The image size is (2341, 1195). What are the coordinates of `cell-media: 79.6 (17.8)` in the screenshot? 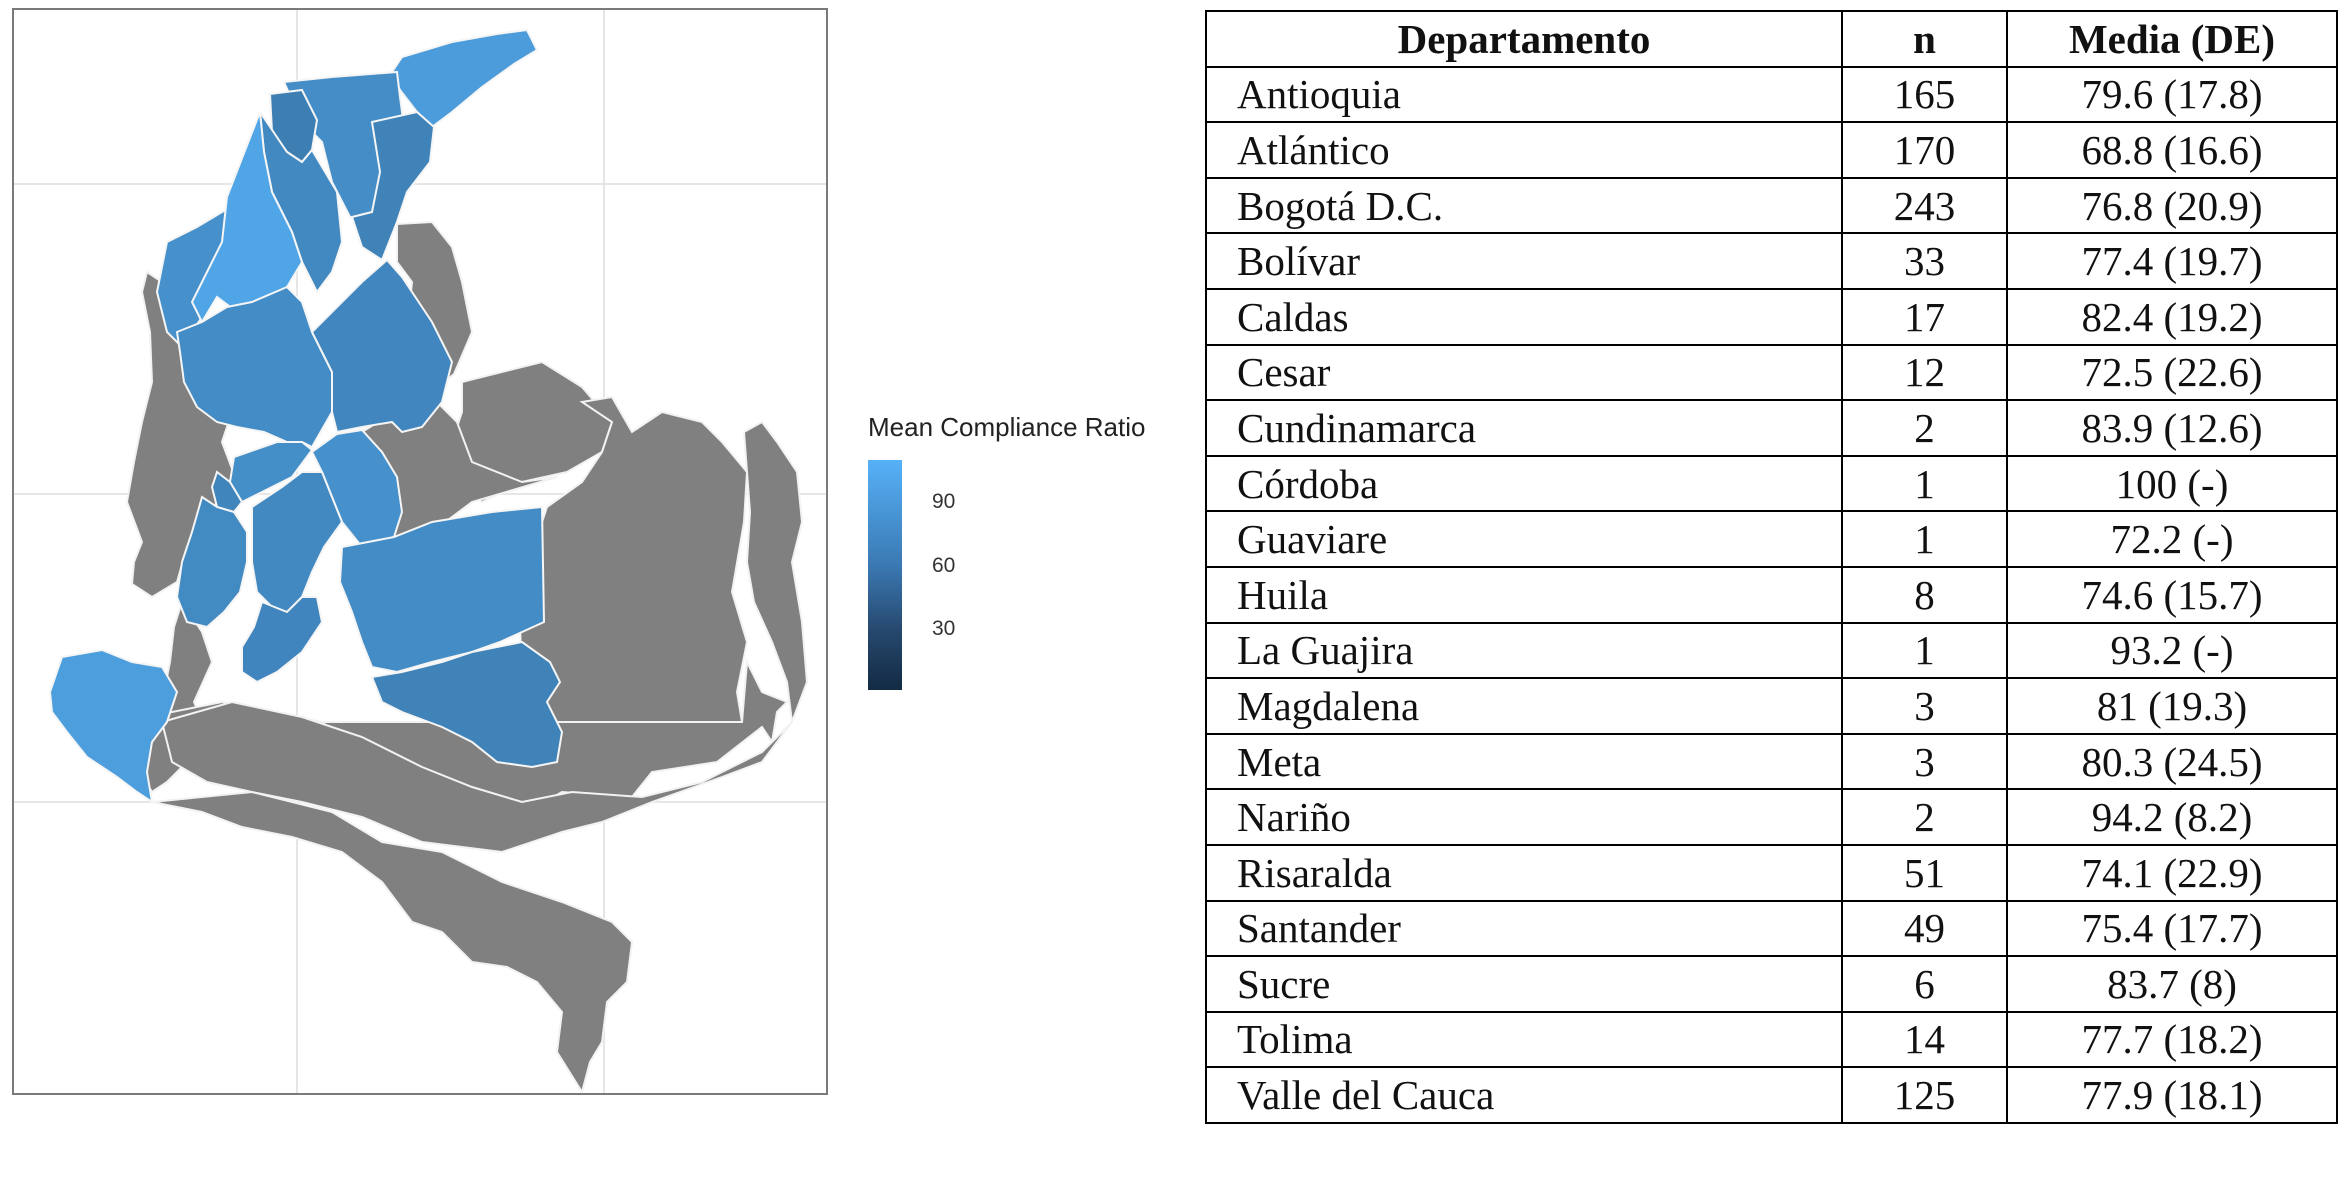 It's located at (2172, 94).